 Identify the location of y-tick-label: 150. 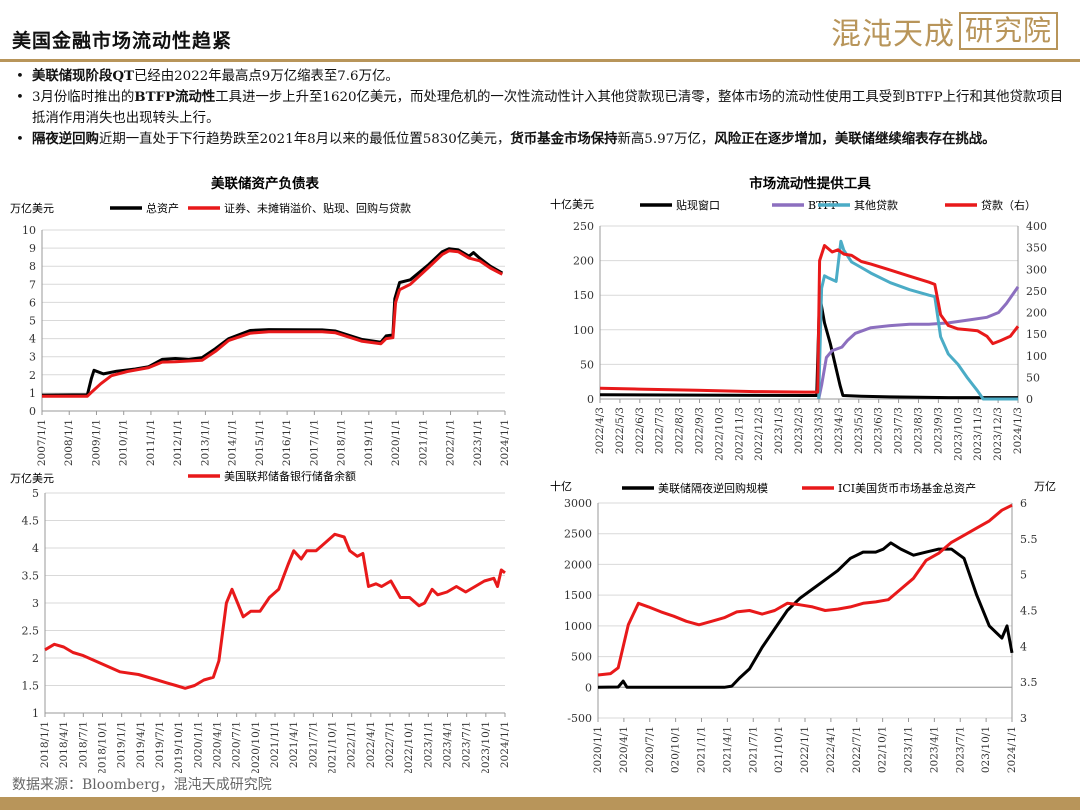
(583, 295).